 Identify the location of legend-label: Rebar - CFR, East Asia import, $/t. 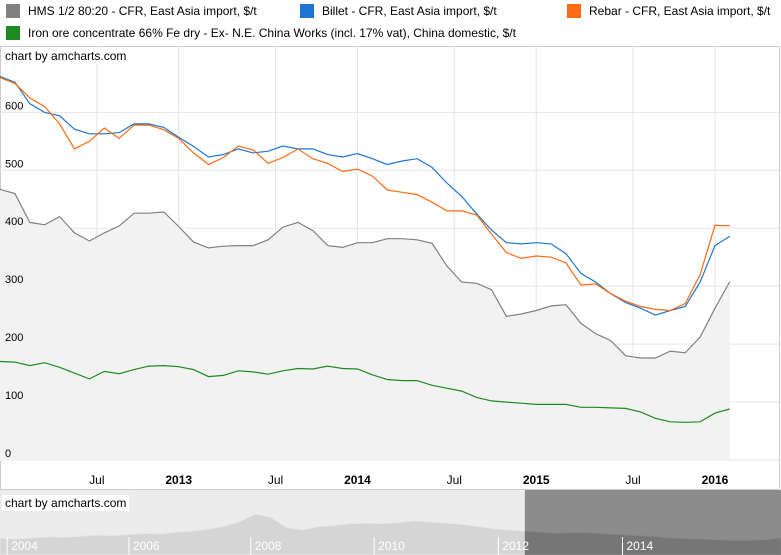
(680, 11).